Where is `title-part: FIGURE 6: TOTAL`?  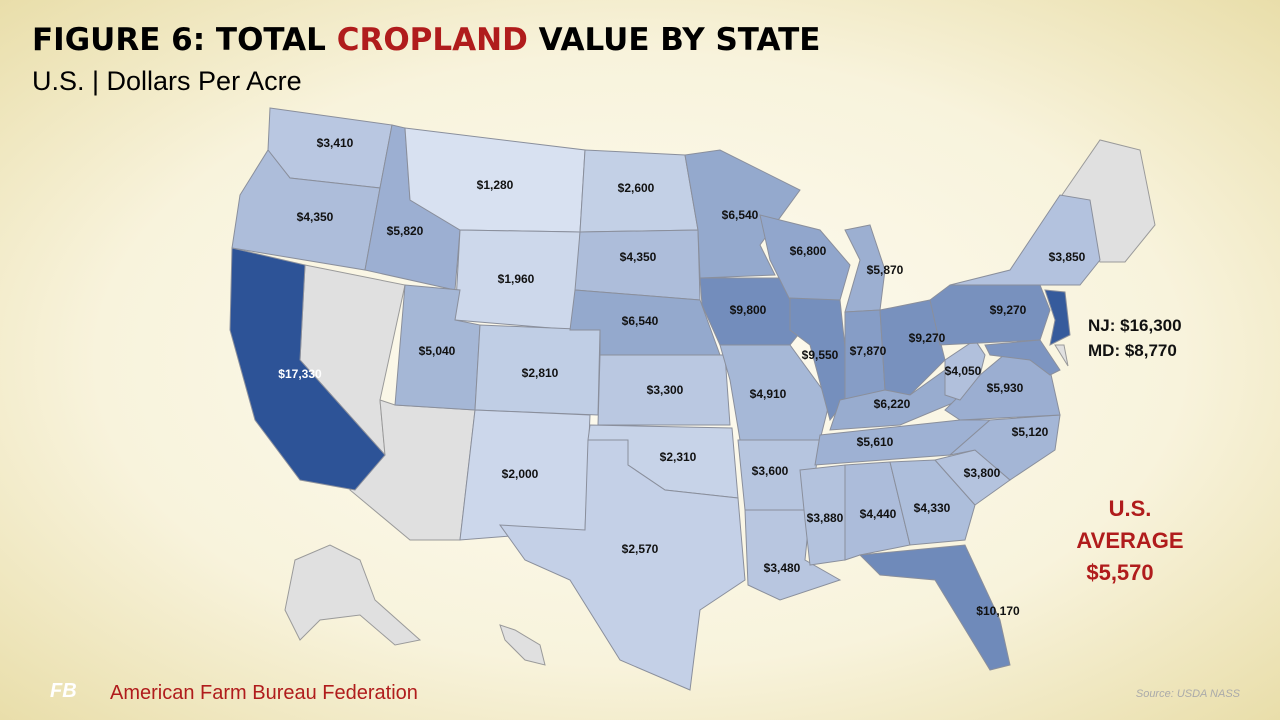 title-part: FIGURE 6: TOTAL is located at coordinates (184, 40).